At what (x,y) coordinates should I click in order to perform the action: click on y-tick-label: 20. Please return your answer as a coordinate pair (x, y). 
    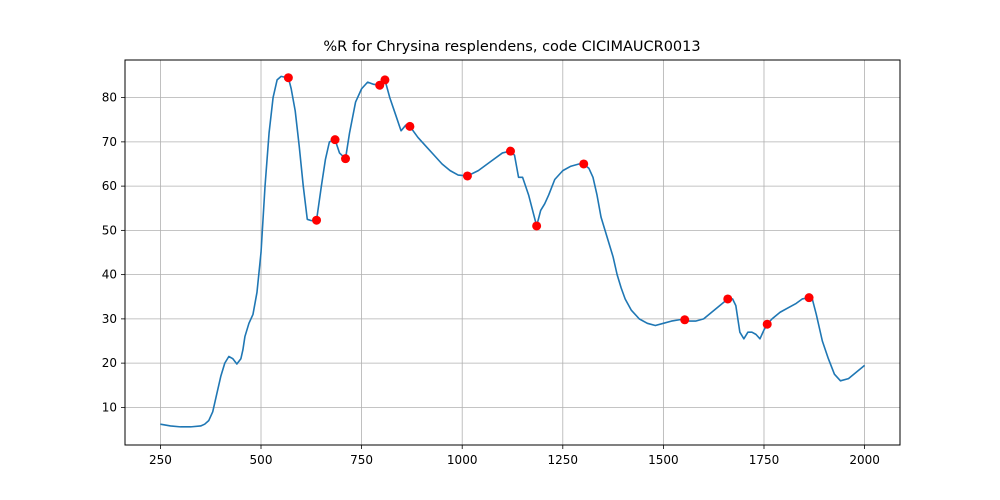
    Looking at the image, I should click on (109, 363).